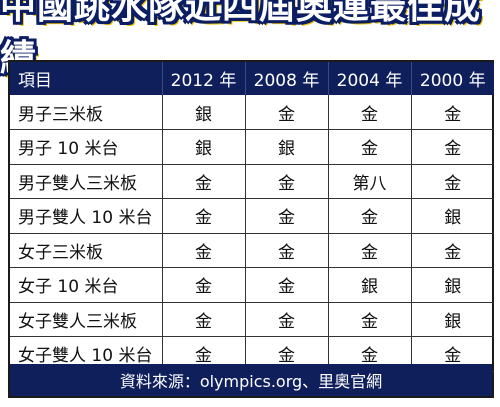  Describe the element at coordinates (251, 380) in the screenshot. I see `source-footer: 資料來源：olympics.org、里奧官網` at that location.